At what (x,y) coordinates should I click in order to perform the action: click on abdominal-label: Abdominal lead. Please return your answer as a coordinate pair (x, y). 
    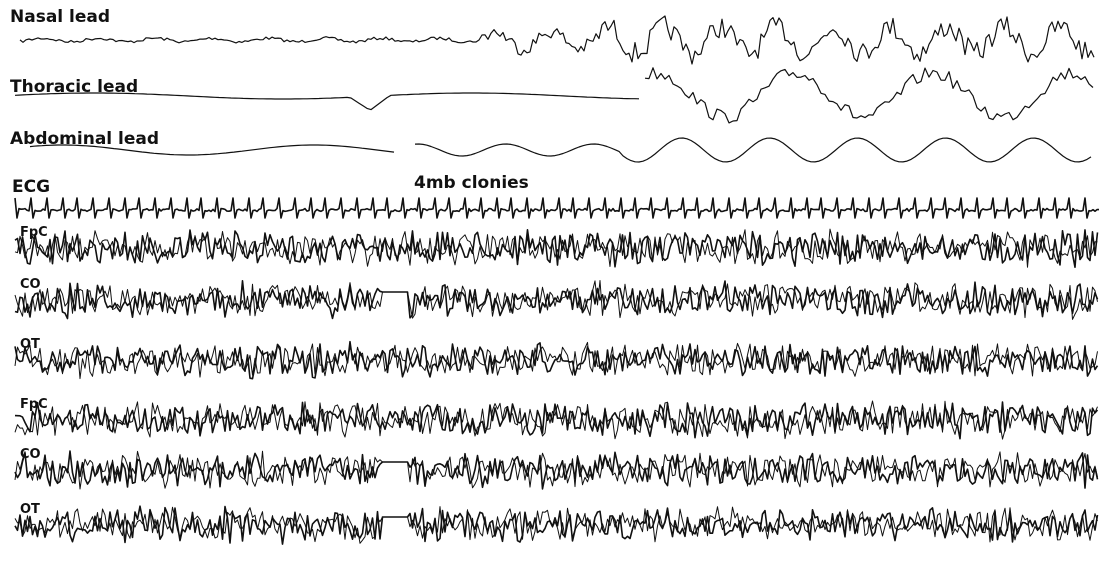
    Looking at the image, I should click on (84, 139).